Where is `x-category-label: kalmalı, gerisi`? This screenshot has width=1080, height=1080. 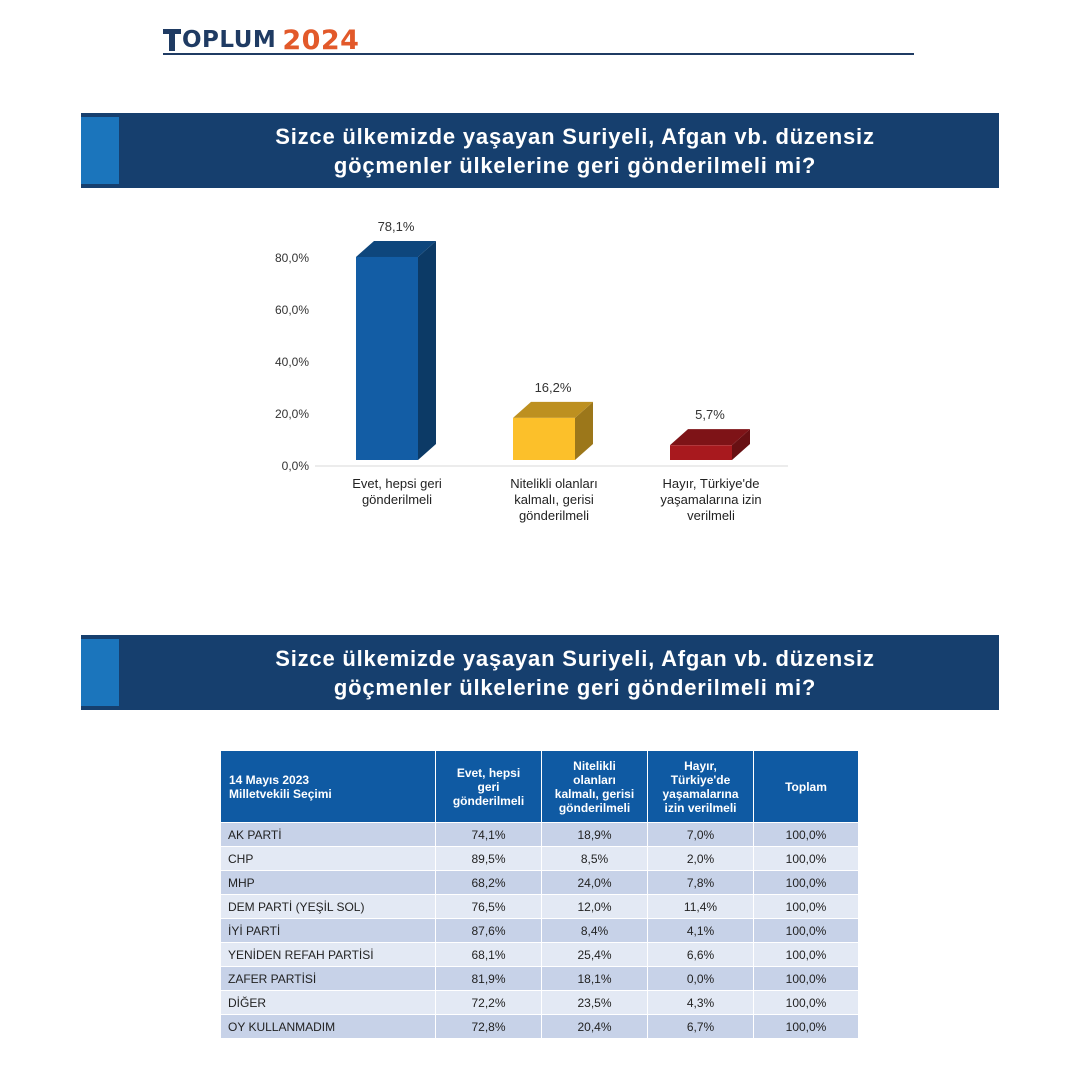 x-category-label: kalmalı, gerisi is located at coordinates (554, 499).